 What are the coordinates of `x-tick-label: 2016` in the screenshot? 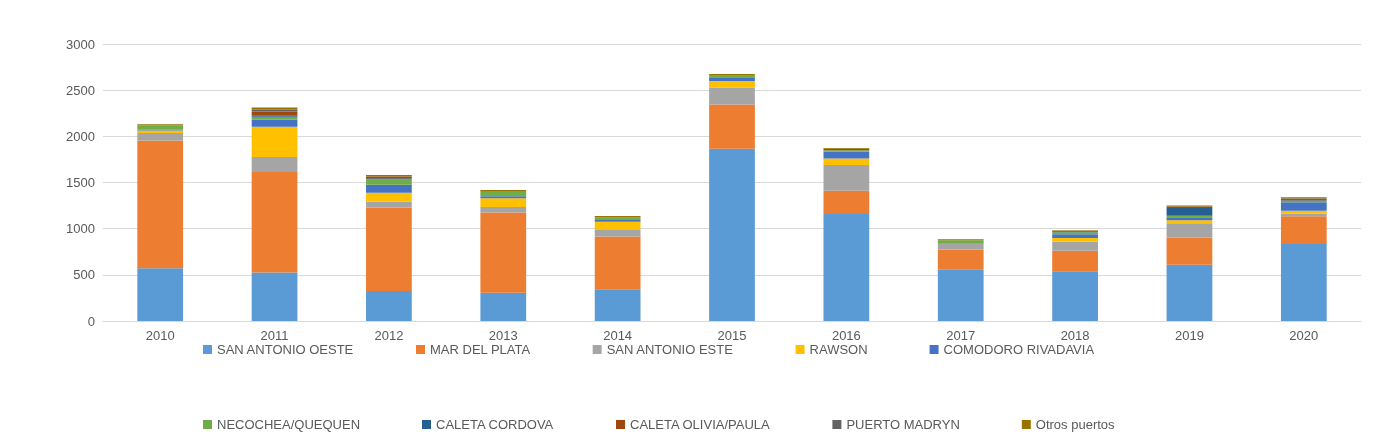 It's located at (846, 335).